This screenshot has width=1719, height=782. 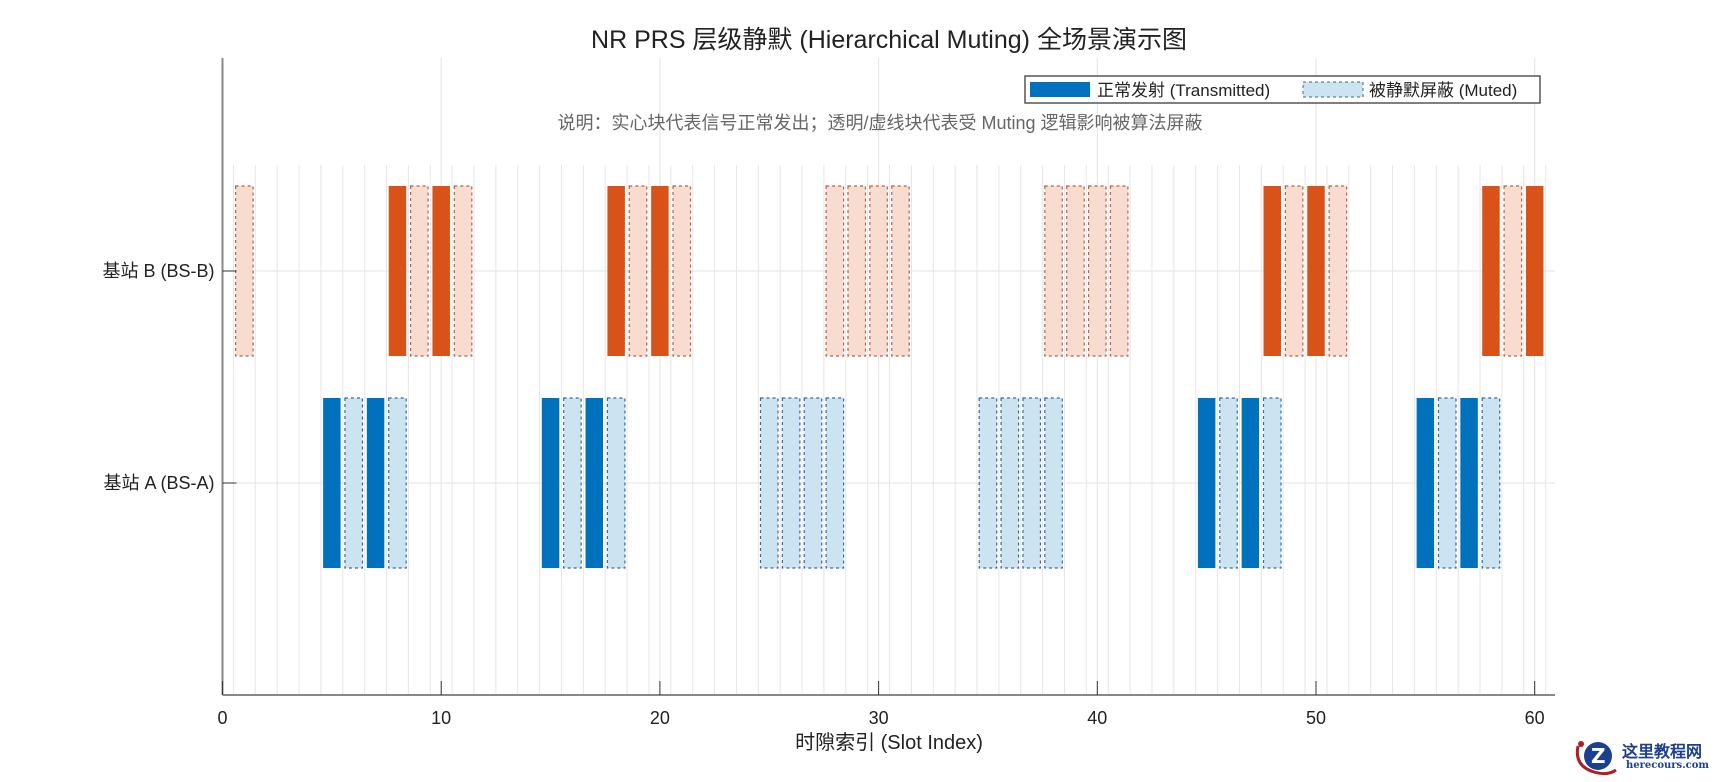 I want to click on x-tick-label: 60, so click(x=1535, y=718).